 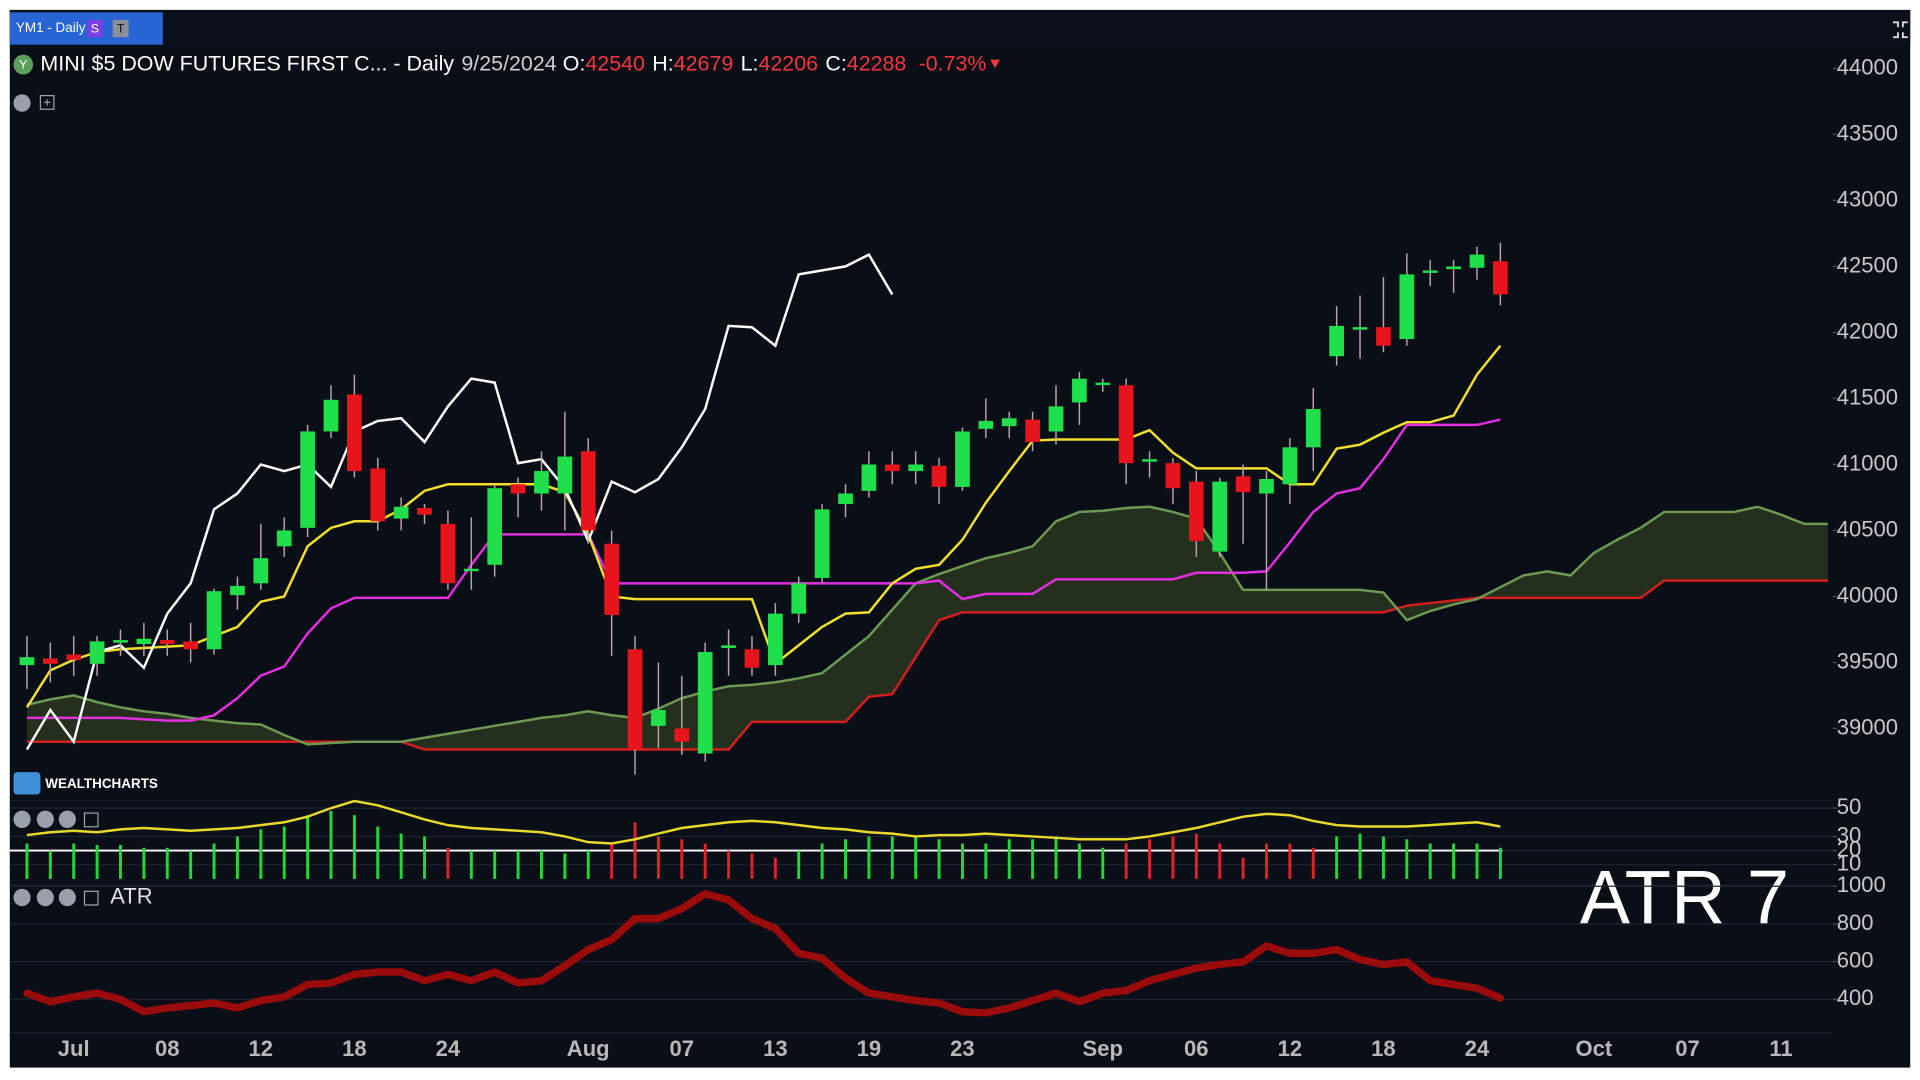 What do you see at coordinates (927, 665) in the screenshot?
I see `line` at bounding box center [927, 665].